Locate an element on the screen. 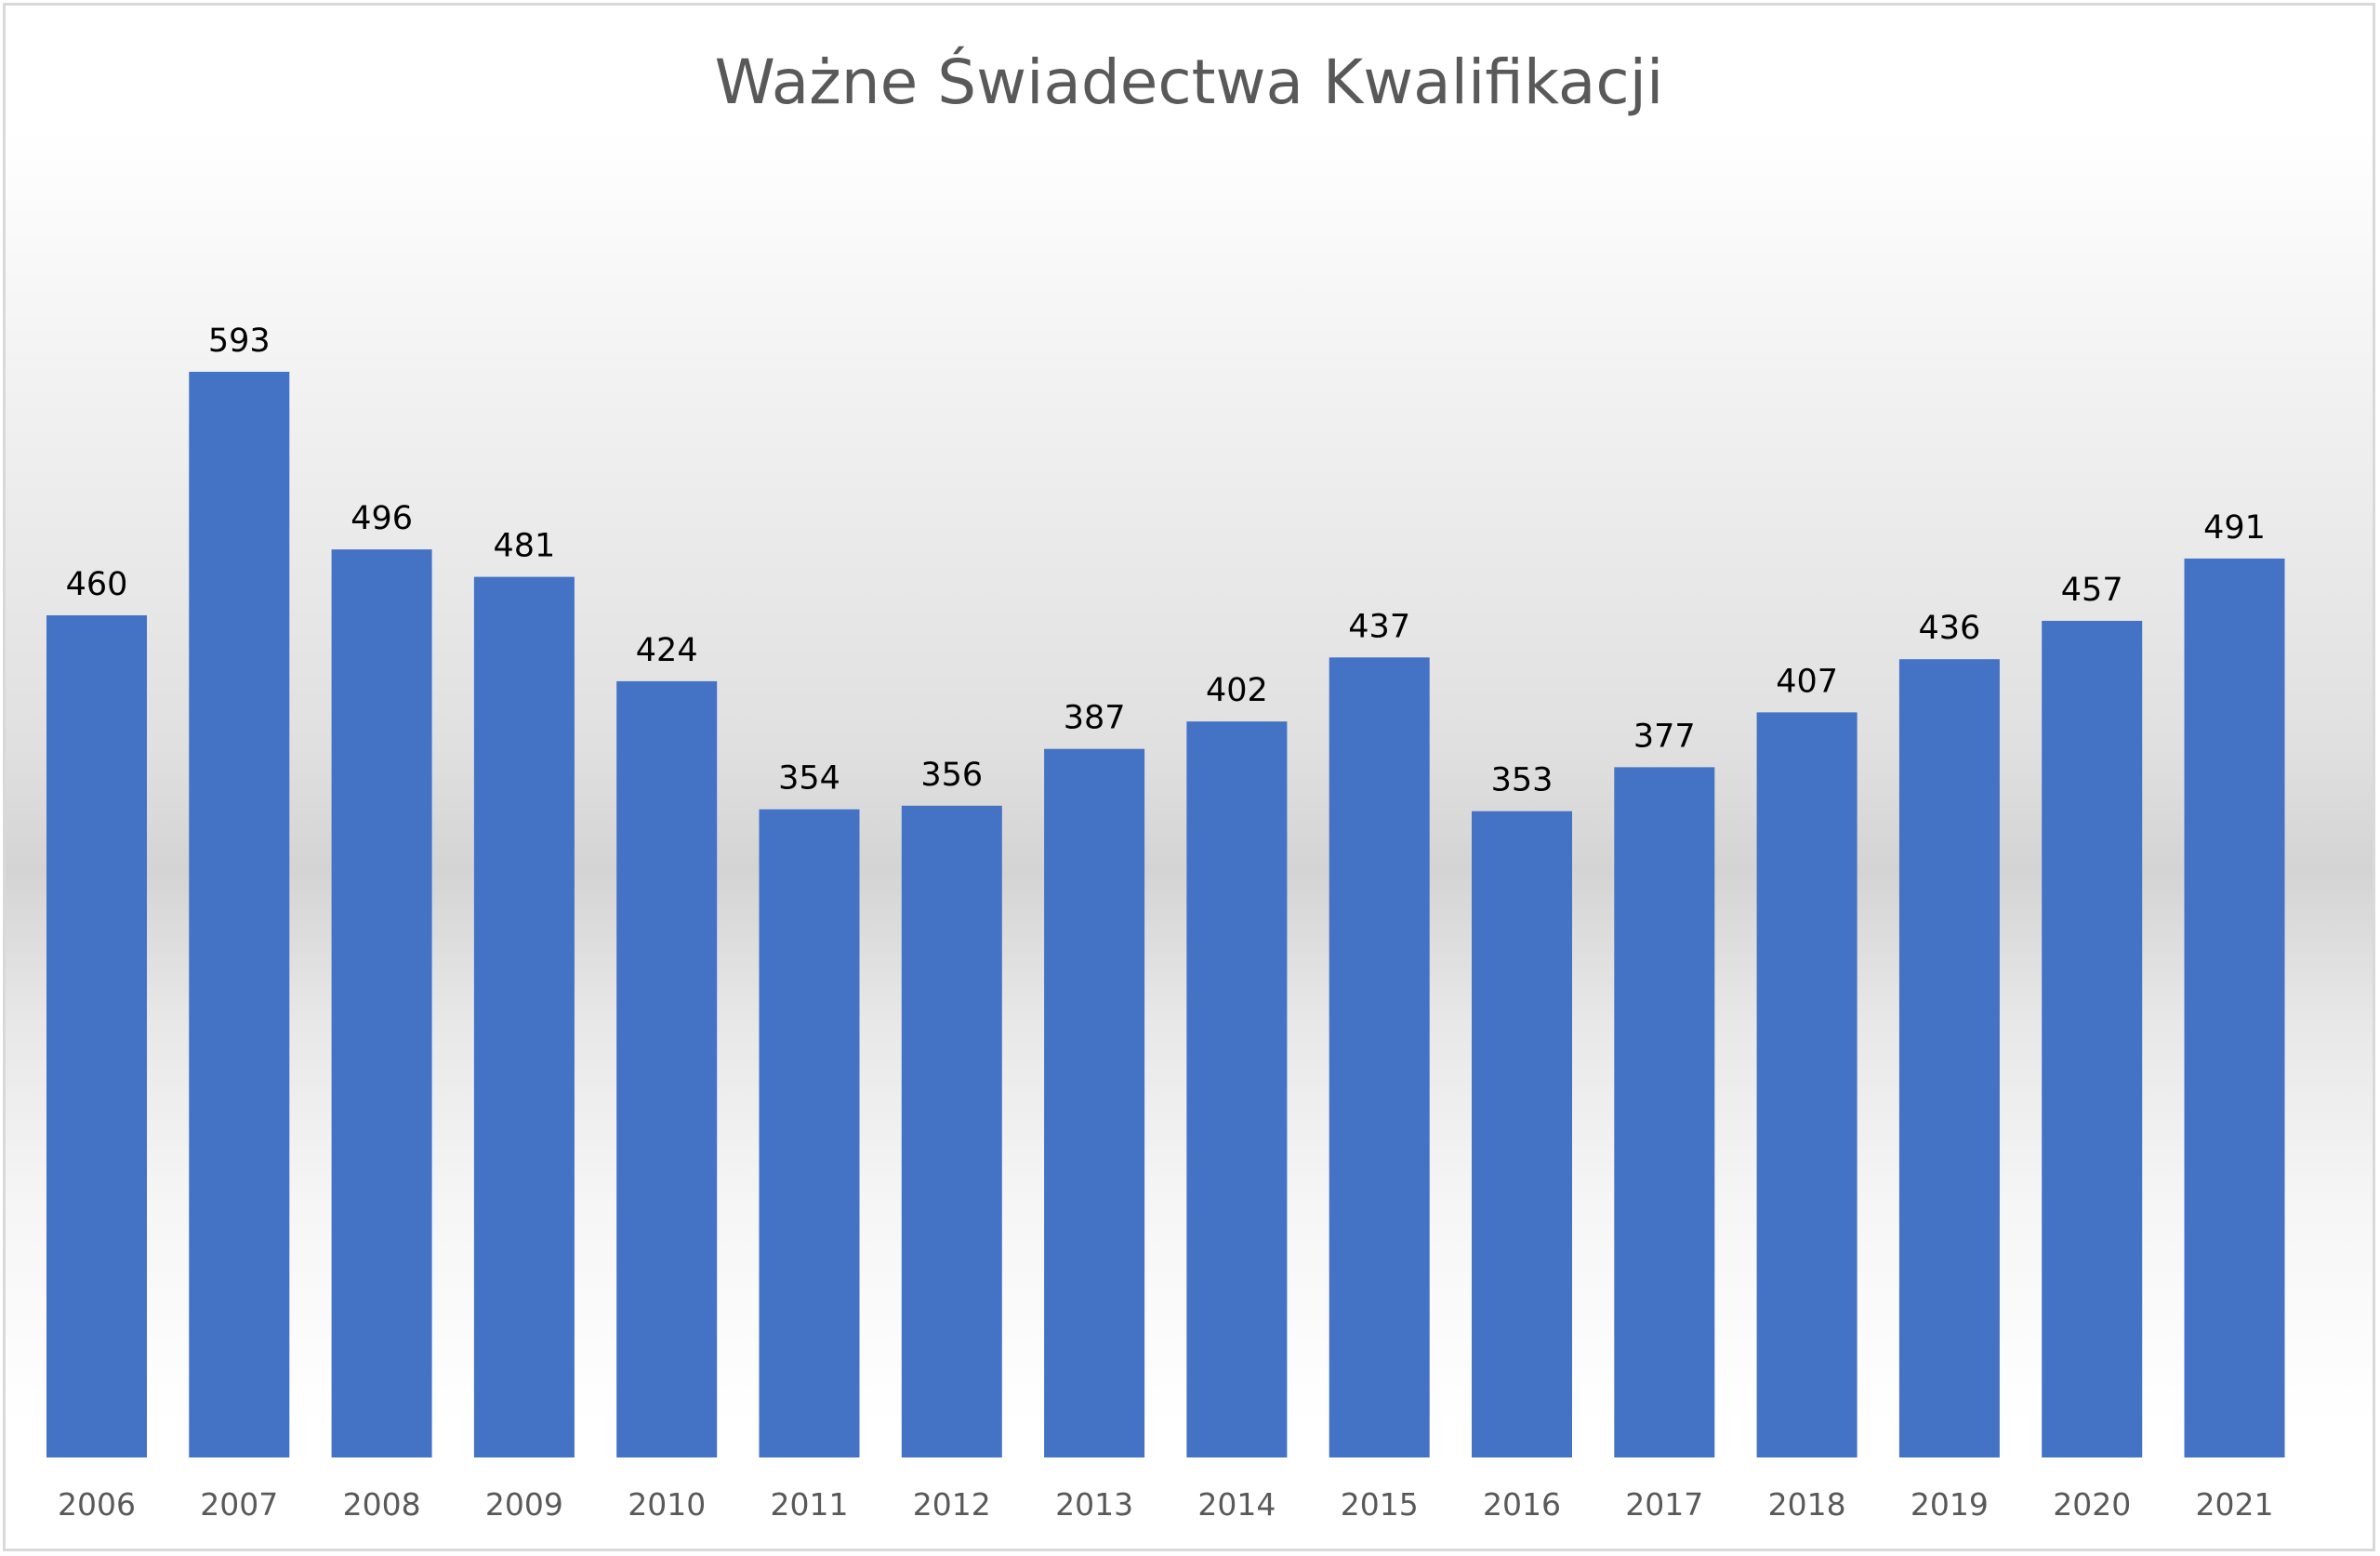  data-label-2007: 593 is located at coordinates (239, 341).